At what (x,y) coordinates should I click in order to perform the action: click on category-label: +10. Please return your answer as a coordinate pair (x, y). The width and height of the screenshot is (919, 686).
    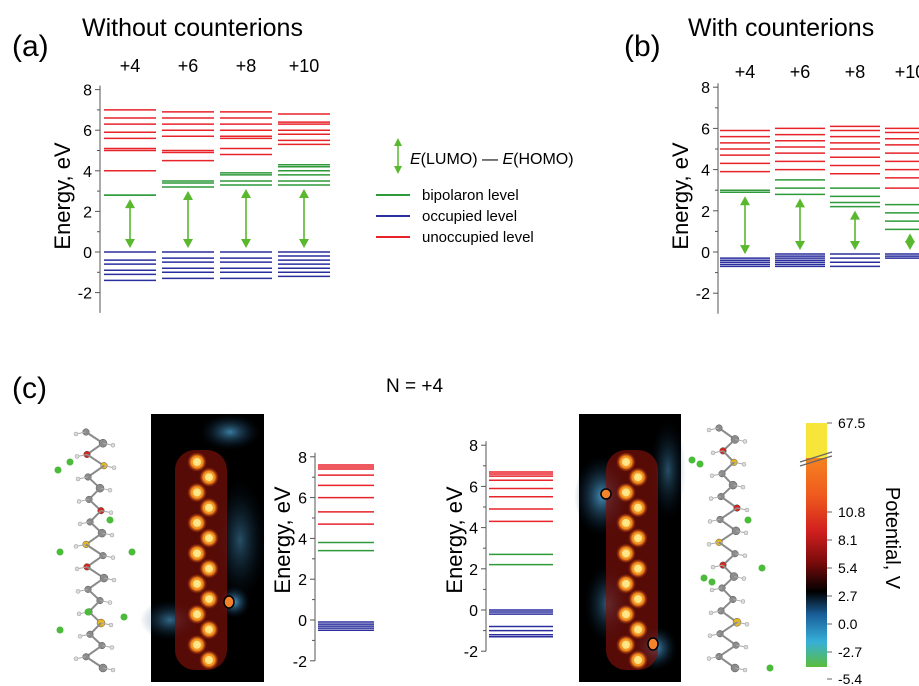
    Looking at the image, I should click on (304, 66).